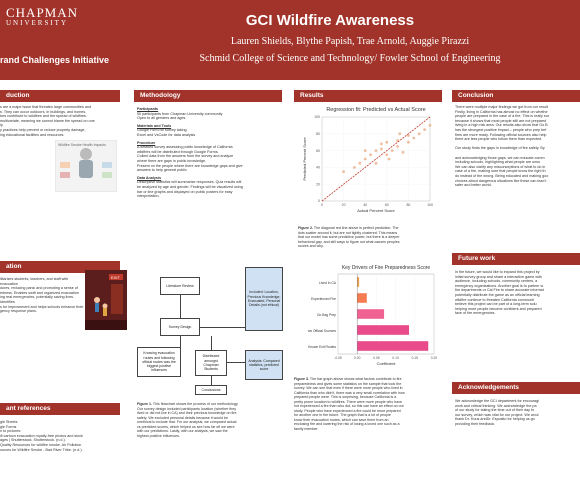  What do you see at coordinates (162, 170) in the screenshot?
I see `text-line: answers to help general public` at bounding box center [162, 170].